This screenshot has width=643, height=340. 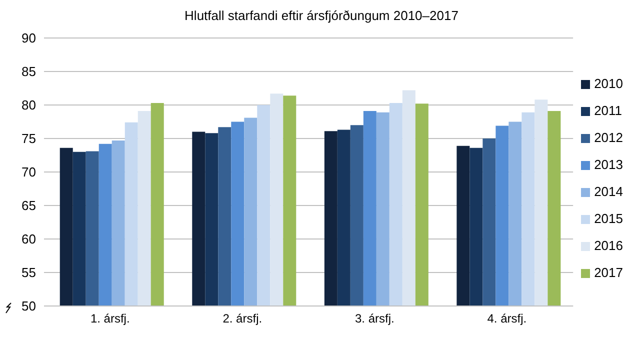 I want to click on legend-label: 2012, so click(x=608, y=137).